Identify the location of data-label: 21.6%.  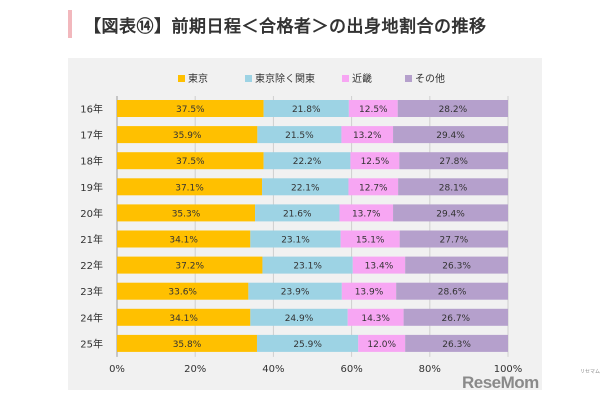
(297, 214).